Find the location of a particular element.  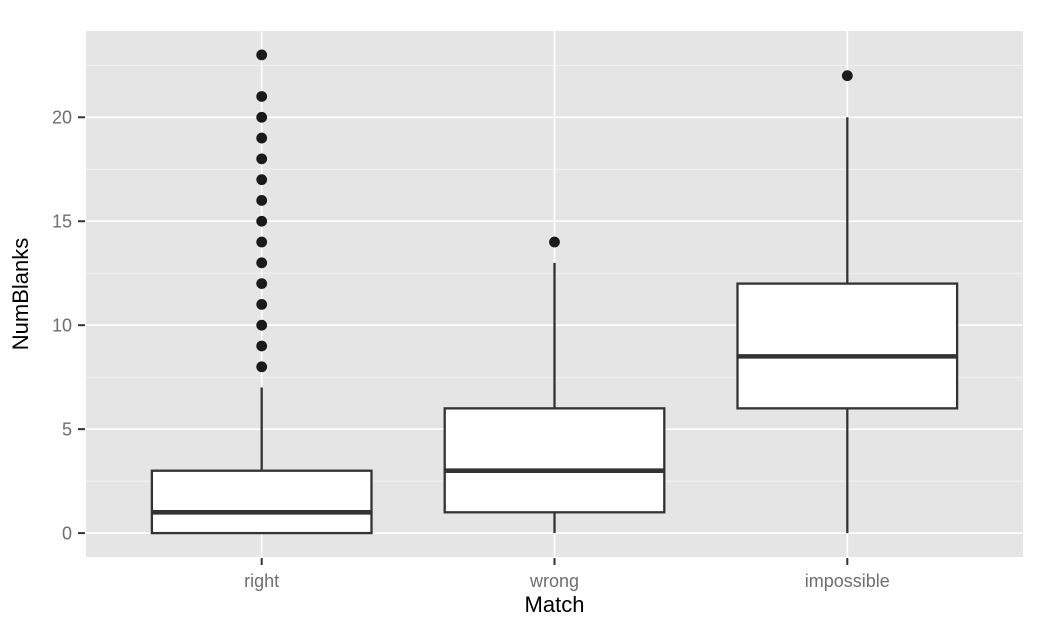

y-tick-label: 0 is located at coordinates (67, 533).